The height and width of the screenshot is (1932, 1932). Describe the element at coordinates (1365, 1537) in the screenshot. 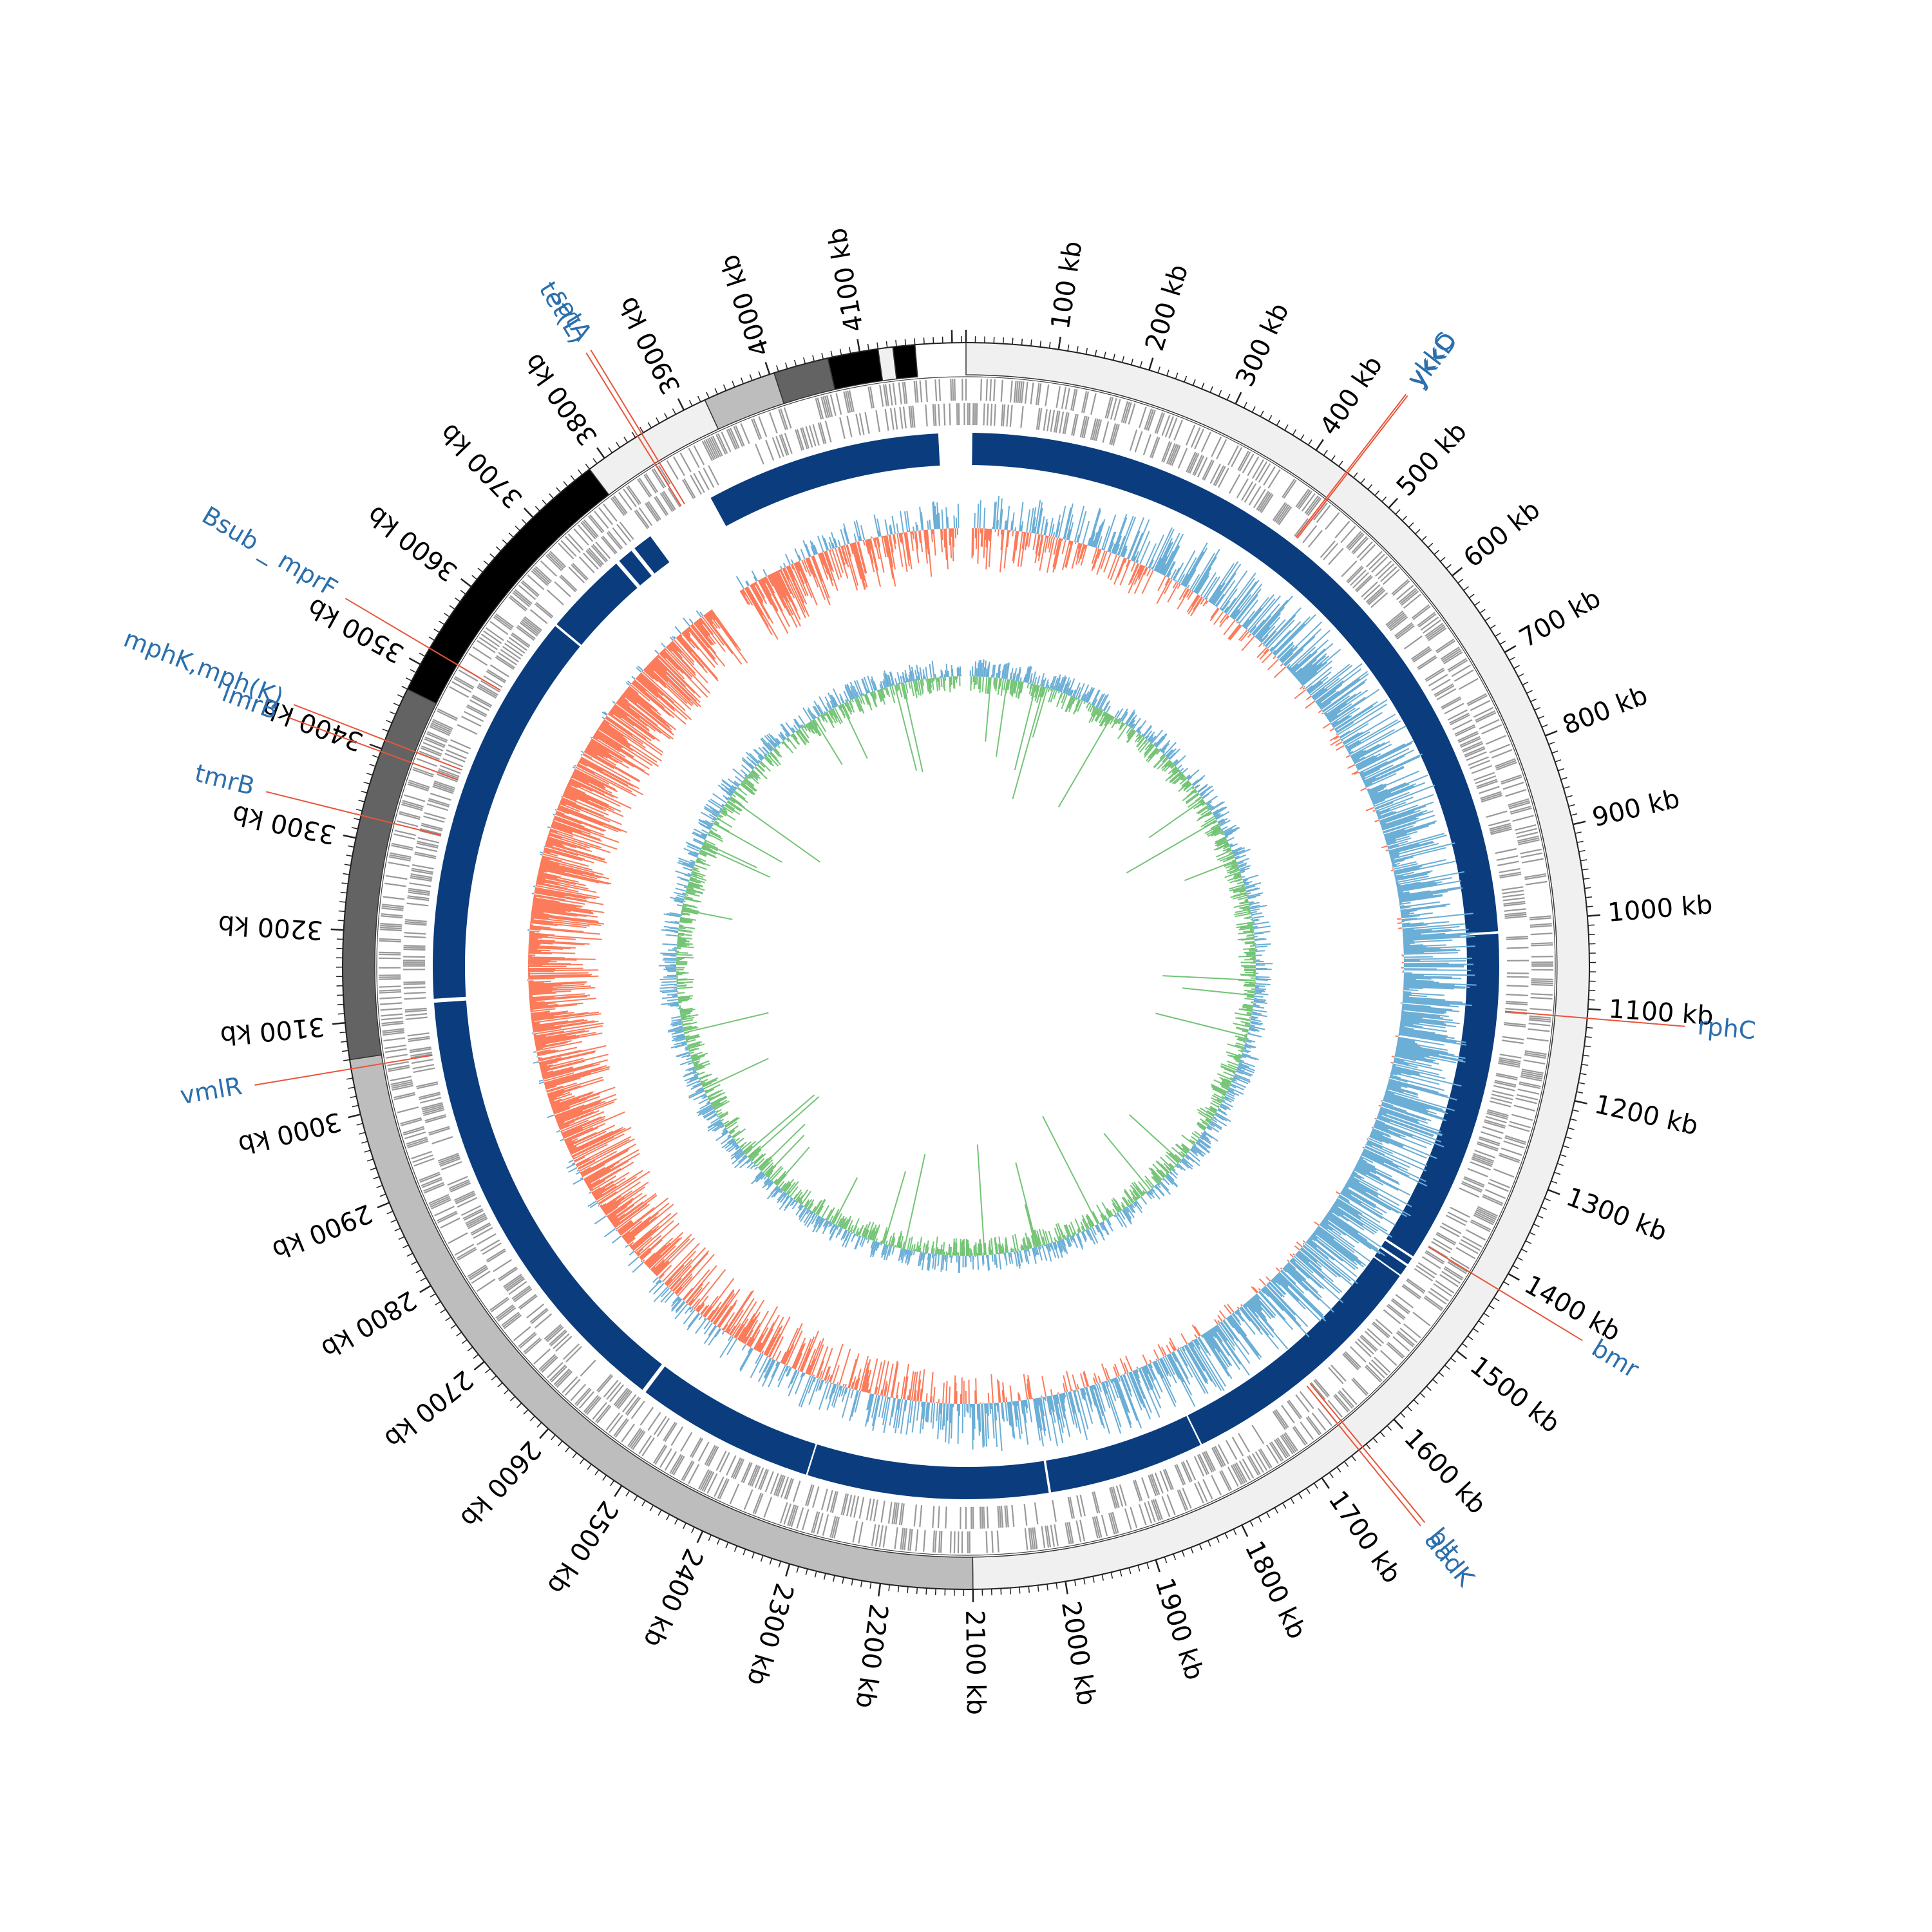

I see `tick-label: 1700 kb` at that location.